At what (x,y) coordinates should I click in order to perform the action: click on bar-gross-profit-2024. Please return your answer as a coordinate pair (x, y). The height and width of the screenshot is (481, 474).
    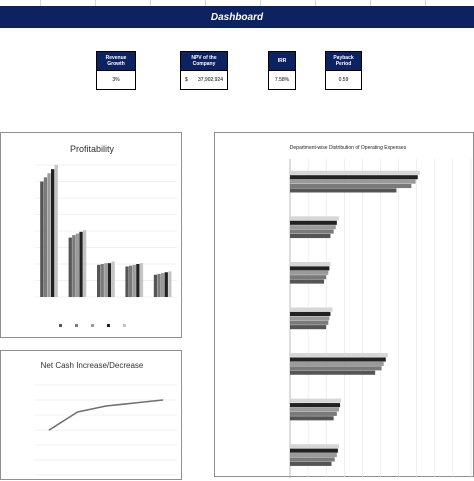
    Looking at the image, I should click on (74, 266).